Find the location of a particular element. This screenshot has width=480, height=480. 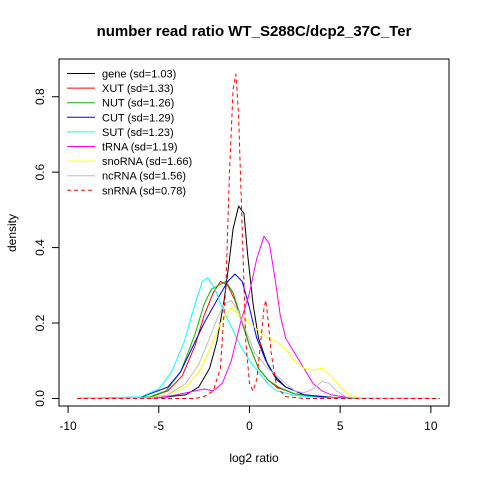

y-tick-label: 0.8 is located at coordinates (40, 96).